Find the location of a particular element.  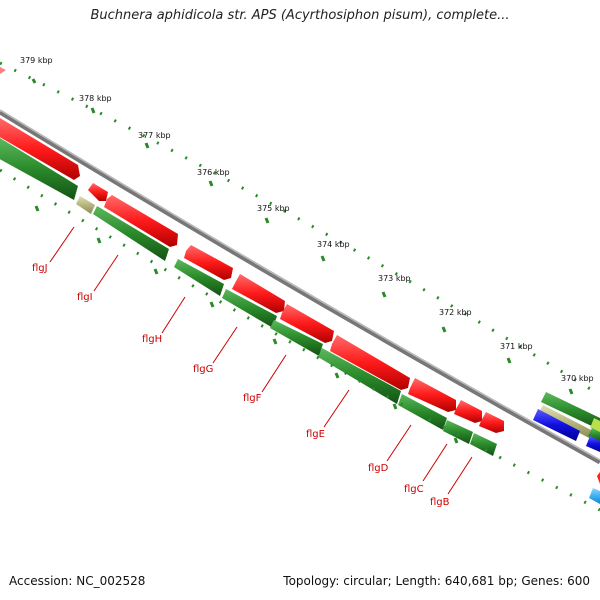

cds-tan-right is located at coordinates (567, 422).